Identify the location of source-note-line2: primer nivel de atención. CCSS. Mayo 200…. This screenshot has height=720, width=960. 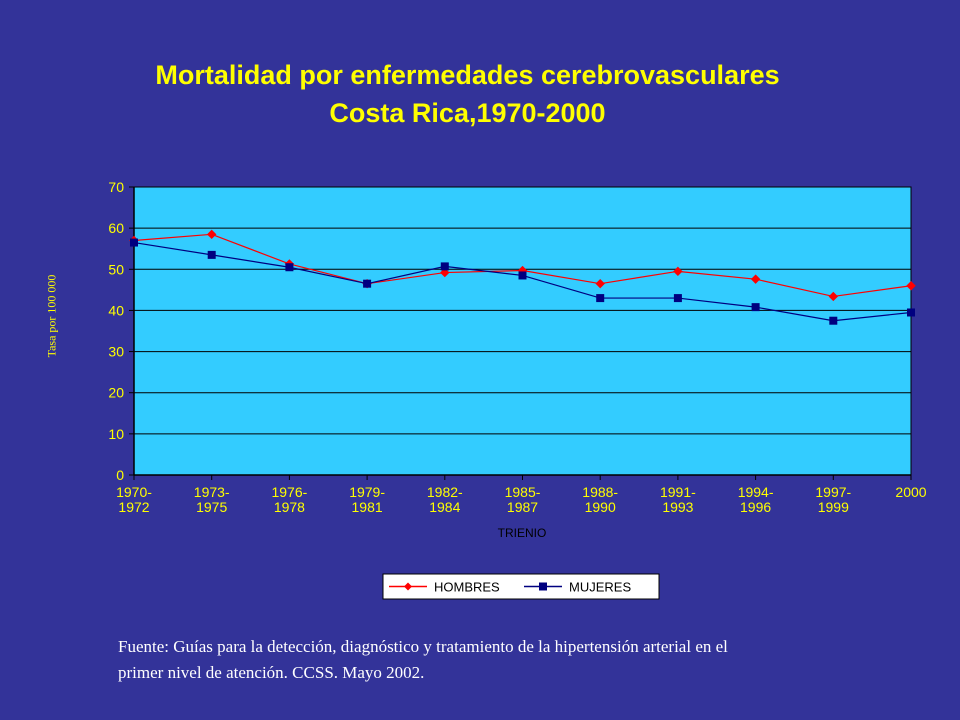
(271, 672).